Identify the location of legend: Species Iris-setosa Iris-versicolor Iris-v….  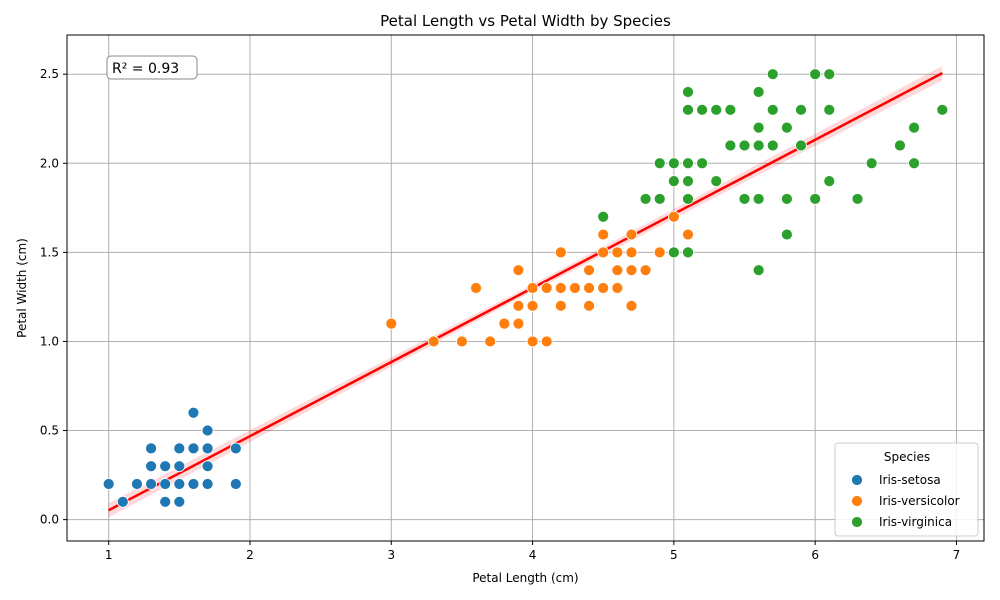
(906, 489).